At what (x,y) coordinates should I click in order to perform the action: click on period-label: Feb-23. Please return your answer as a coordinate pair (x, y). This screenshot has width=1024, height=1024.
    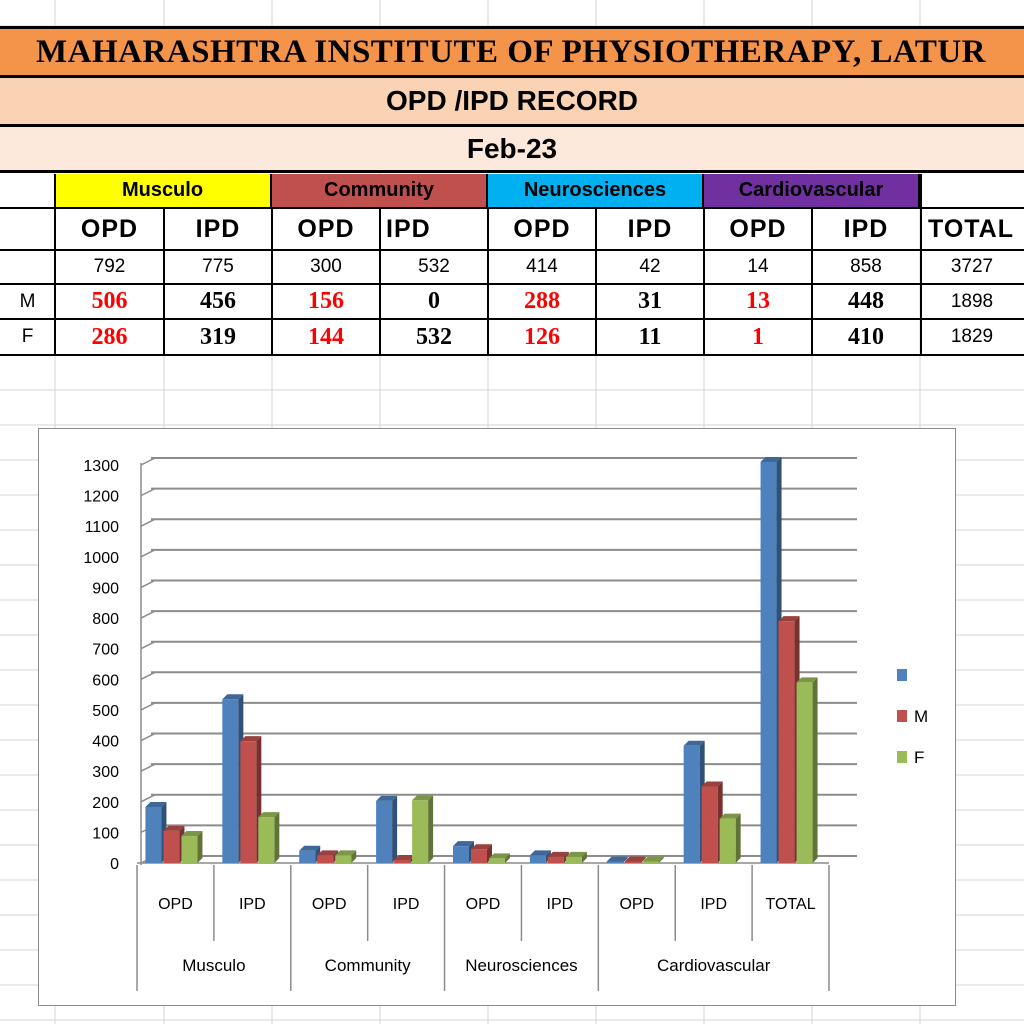
    Looking at the image, I should click on (512, 148).